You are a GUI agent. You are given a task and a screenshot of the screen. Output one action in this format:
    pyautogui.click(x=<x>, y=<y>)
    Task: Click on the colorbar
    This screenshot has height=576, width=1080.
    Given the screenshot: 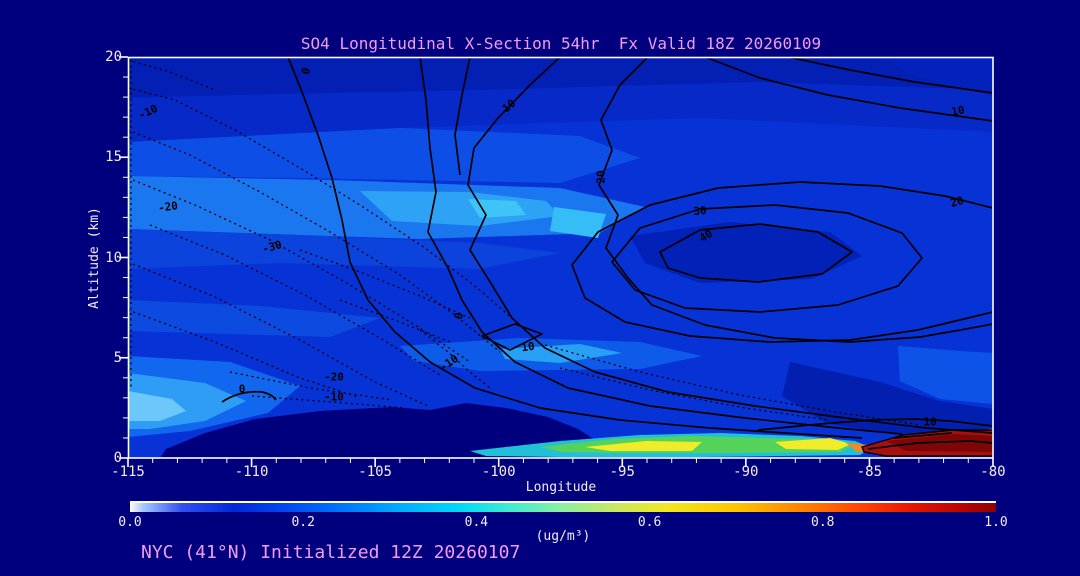 What is the action you would take?
    pyautogui.click(x=563, y=507)
    